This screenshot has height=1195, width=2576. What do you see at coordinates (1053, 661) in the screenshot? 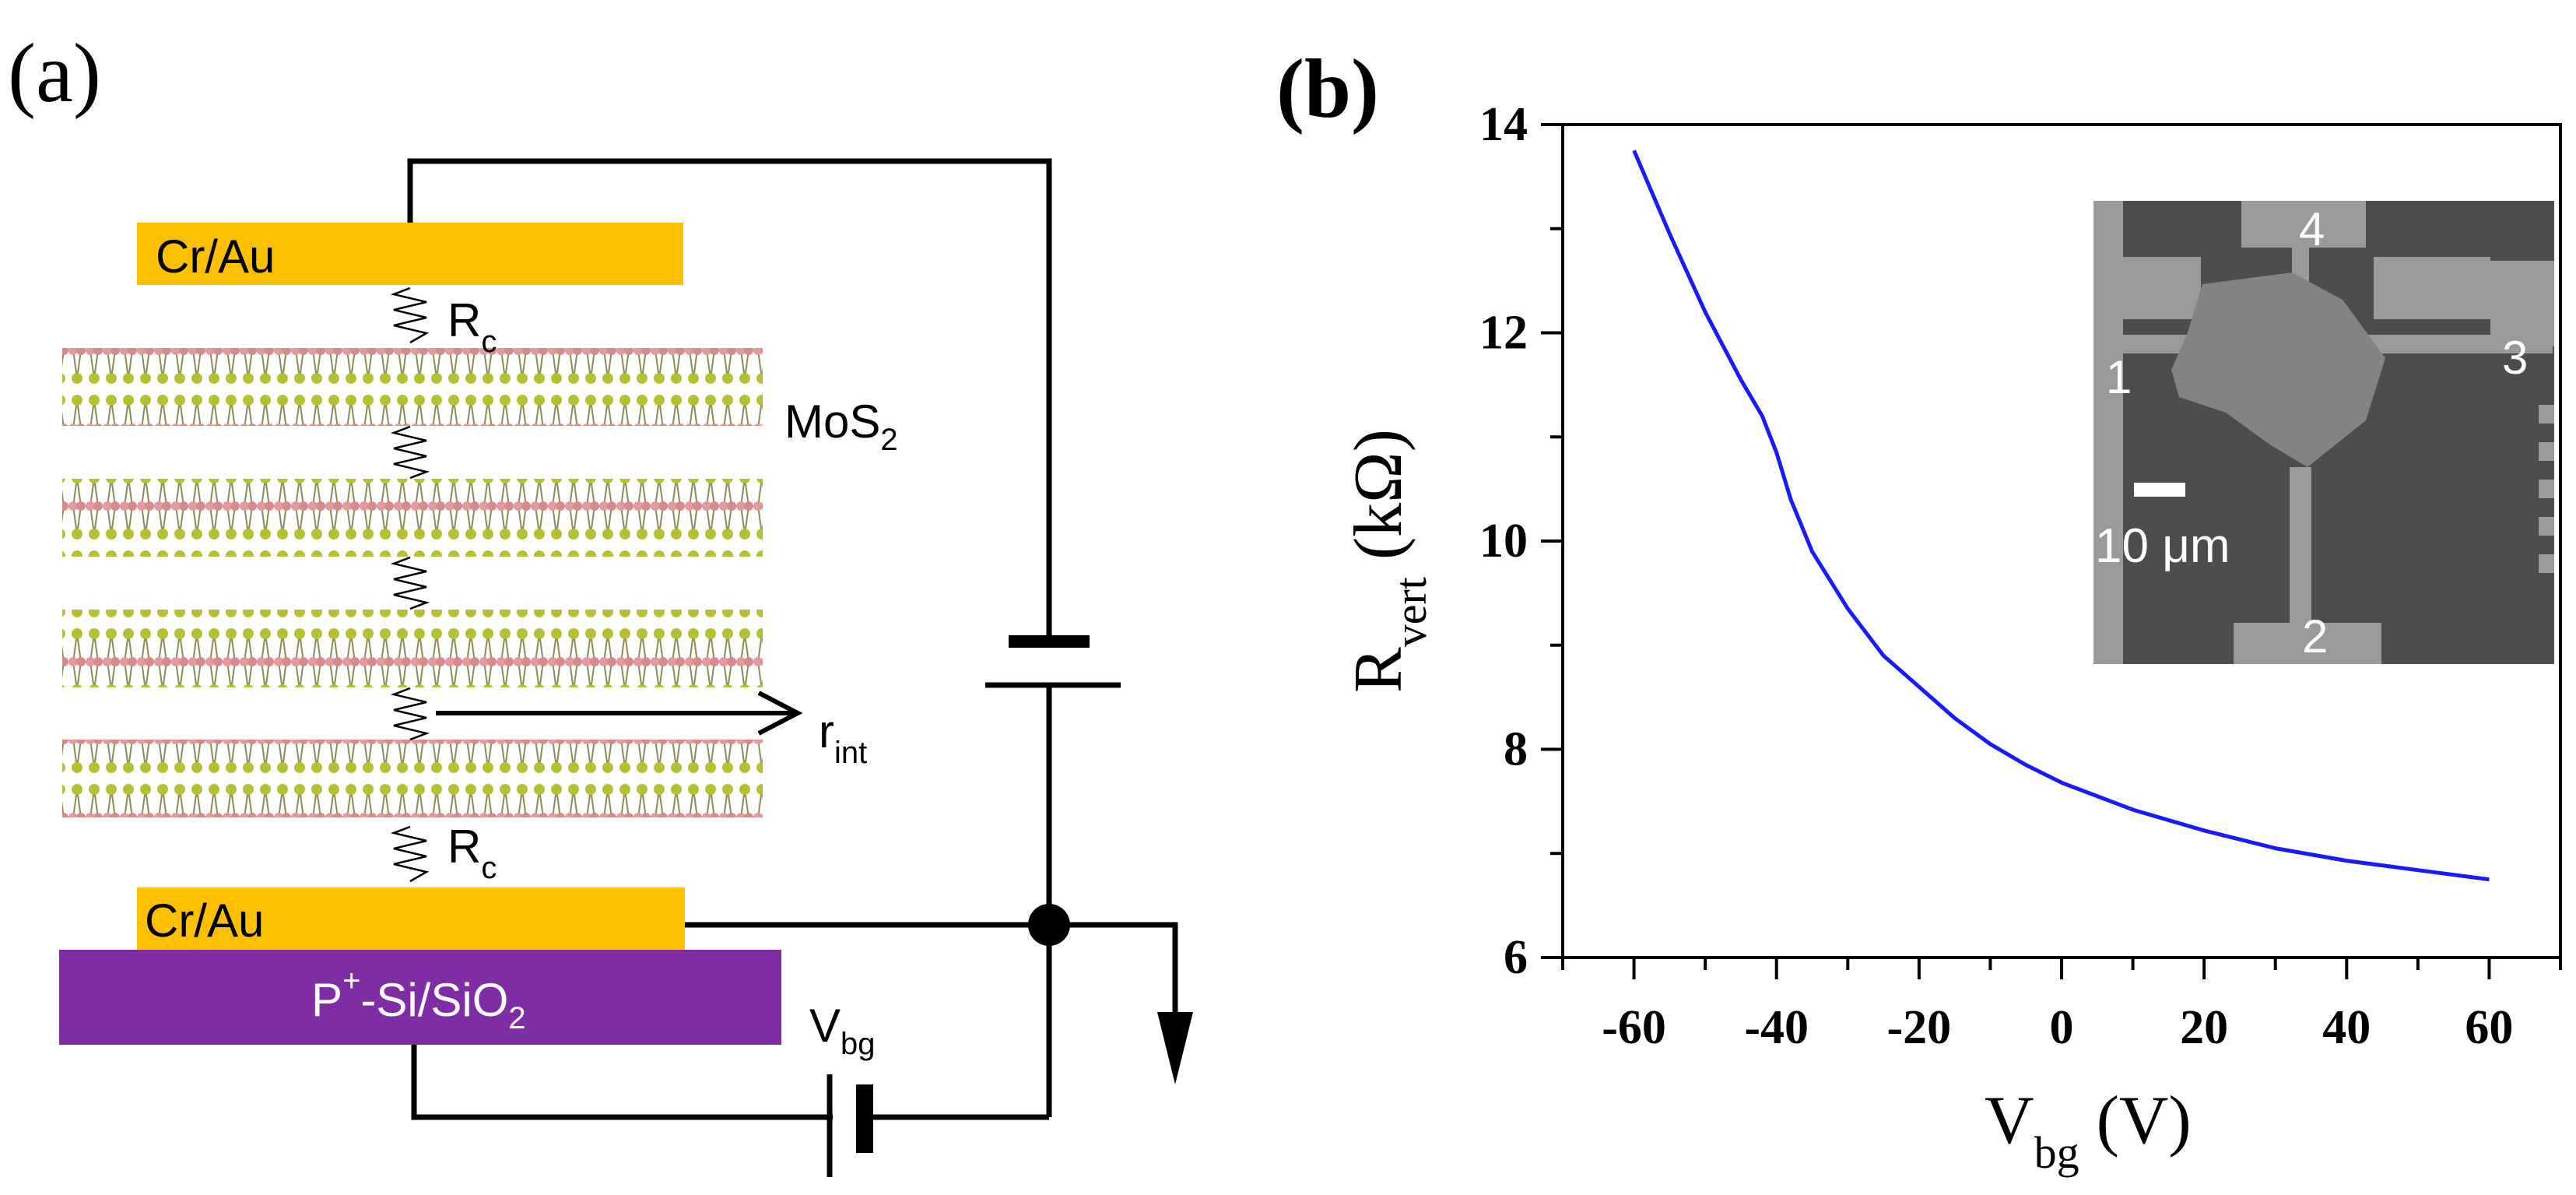
I see `battery-symbol-top` at bounding box center [1053, 661].